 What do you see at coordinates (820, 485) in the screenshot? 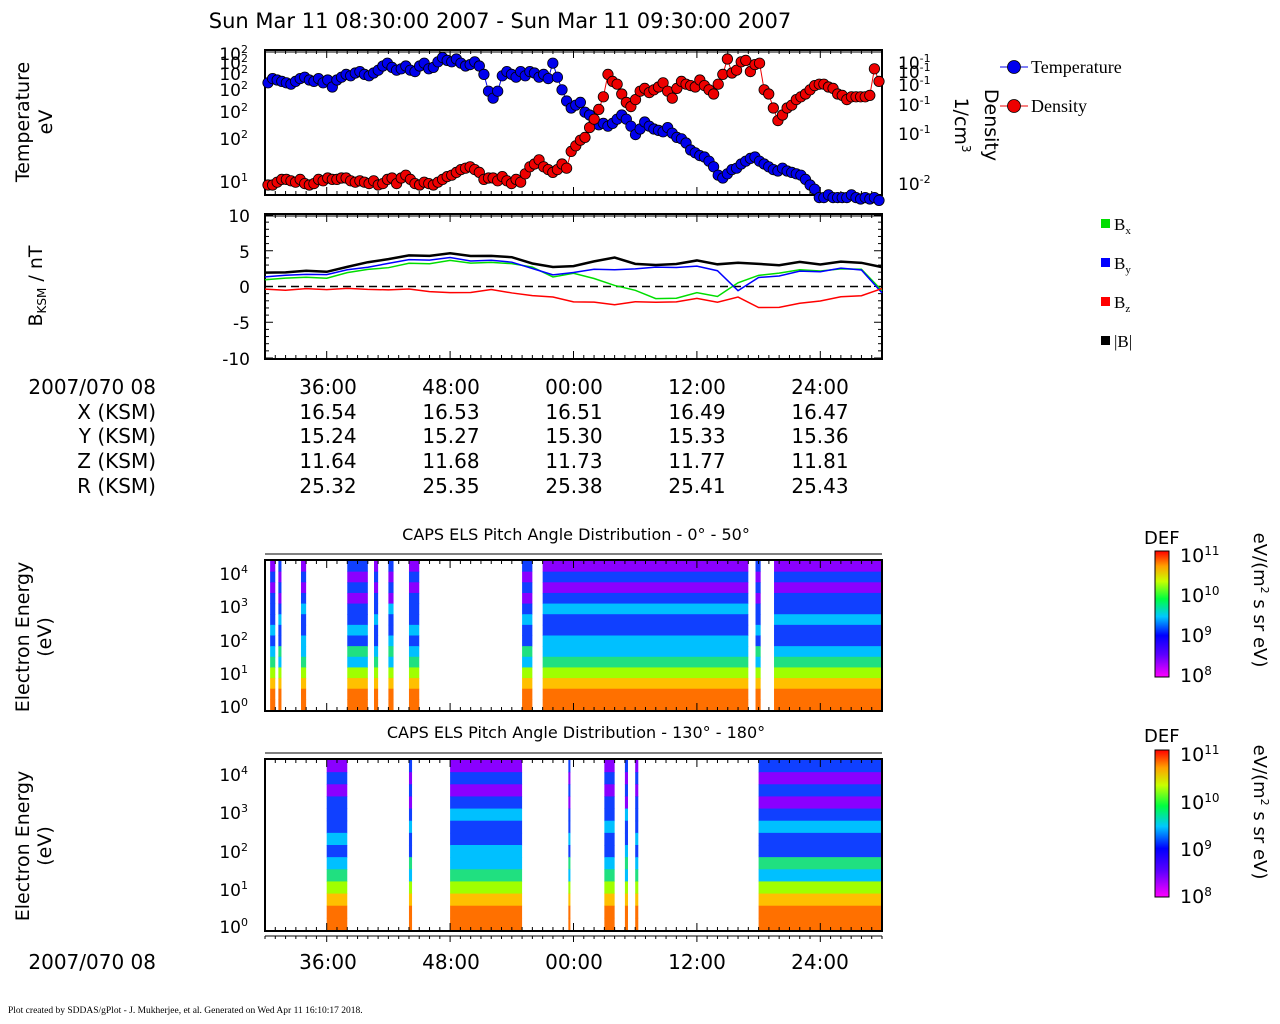
I see `ephem-value: 25.43` at bounding box center [820, 485].